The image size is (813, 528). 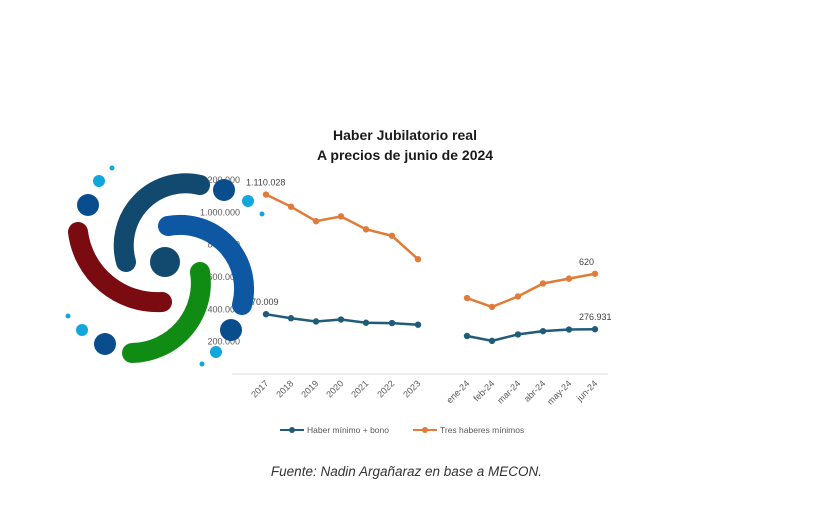 I want to click on logo-arc-blue, so click(x=206, y=264).